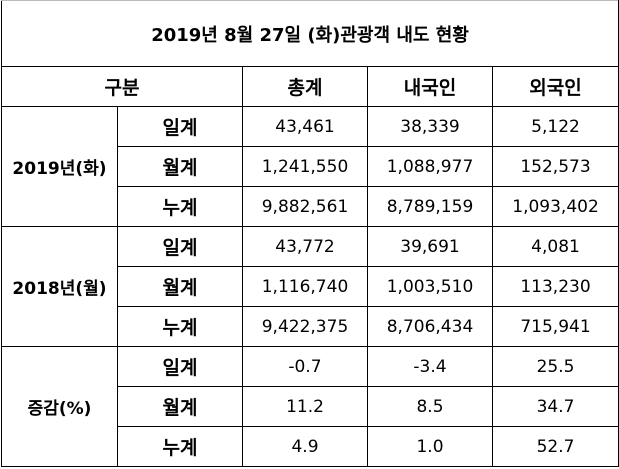 The image size is (619, 469). I want to click on table-row: 누계 4.9 1.0 52.7, so click(310, 446).